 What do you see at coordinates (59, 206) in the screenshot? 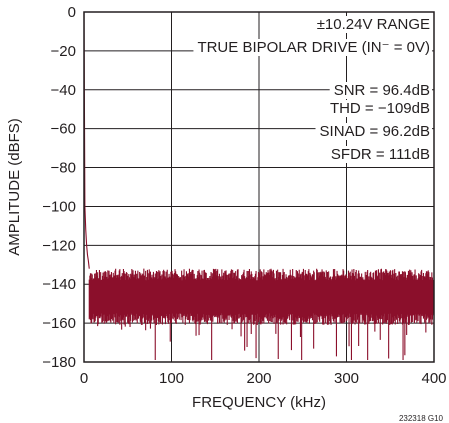
I see `y-tick-label: −100` at bounding box center [59, 206].